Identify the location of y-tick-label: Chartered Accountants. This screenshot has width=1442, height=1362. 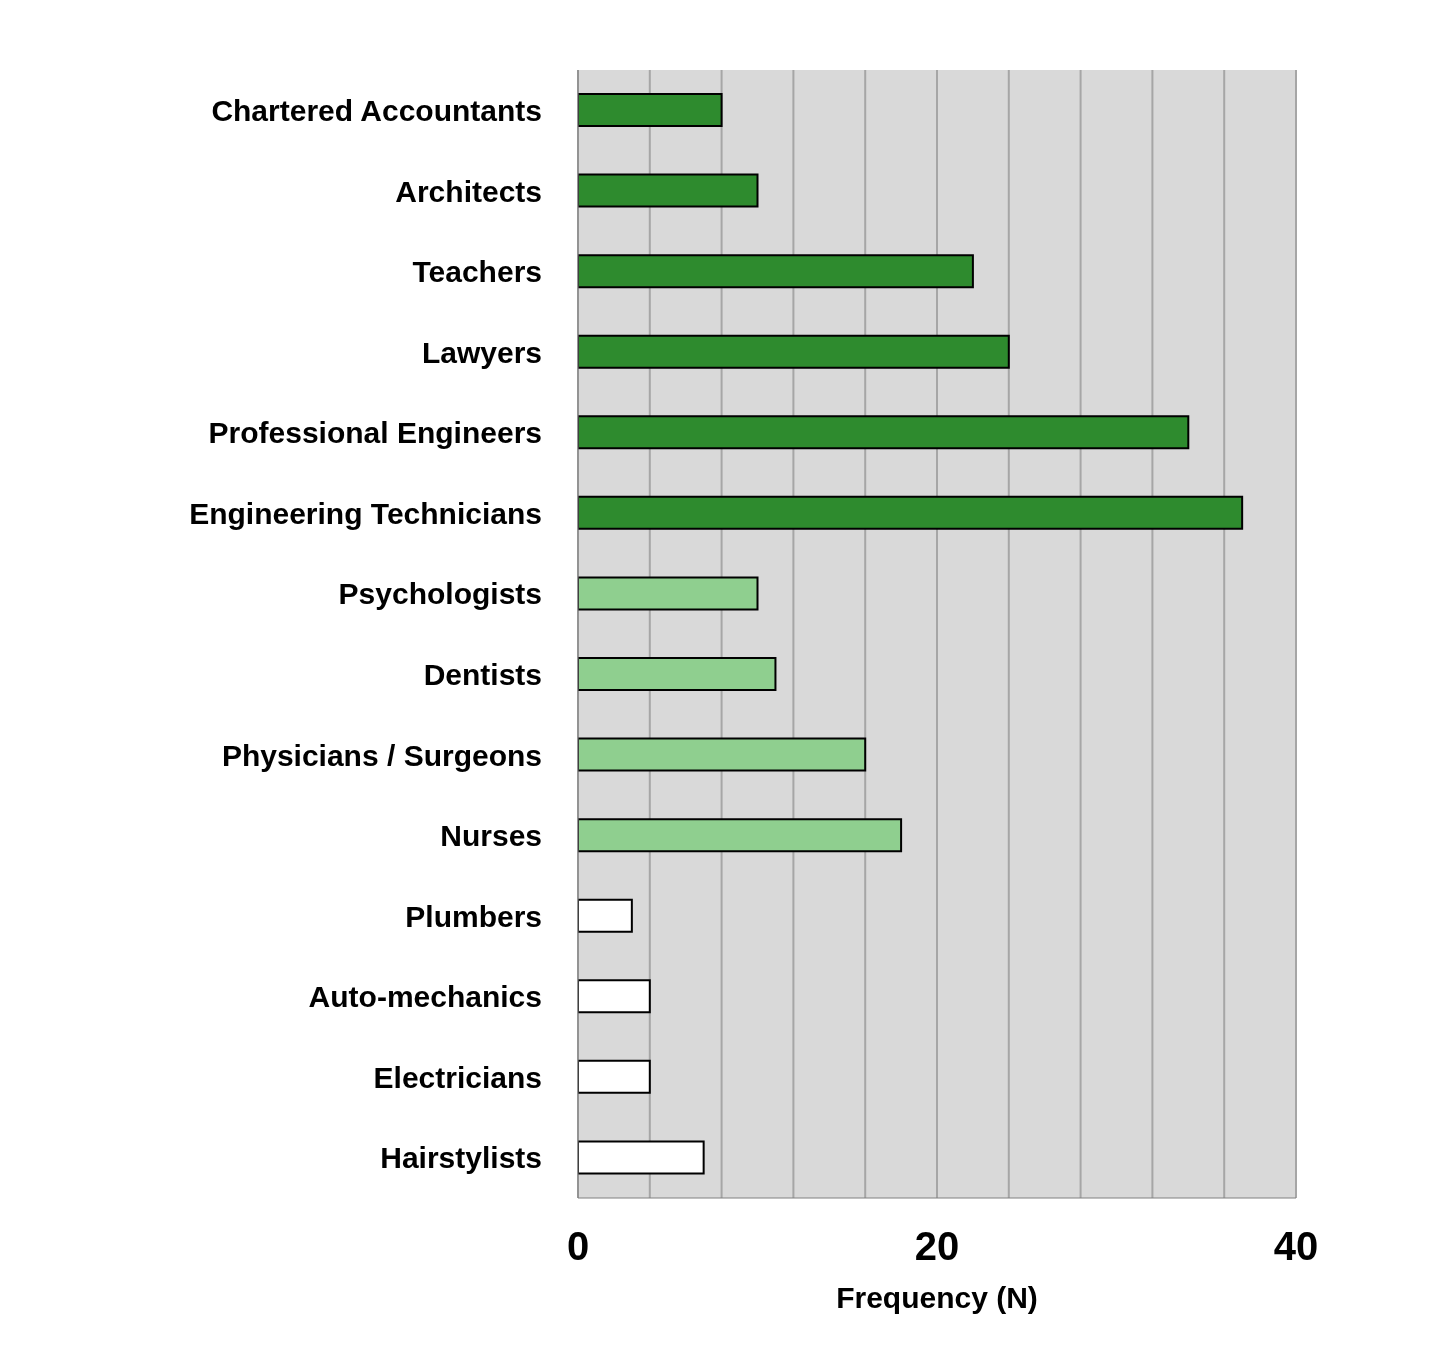
(376, 110).